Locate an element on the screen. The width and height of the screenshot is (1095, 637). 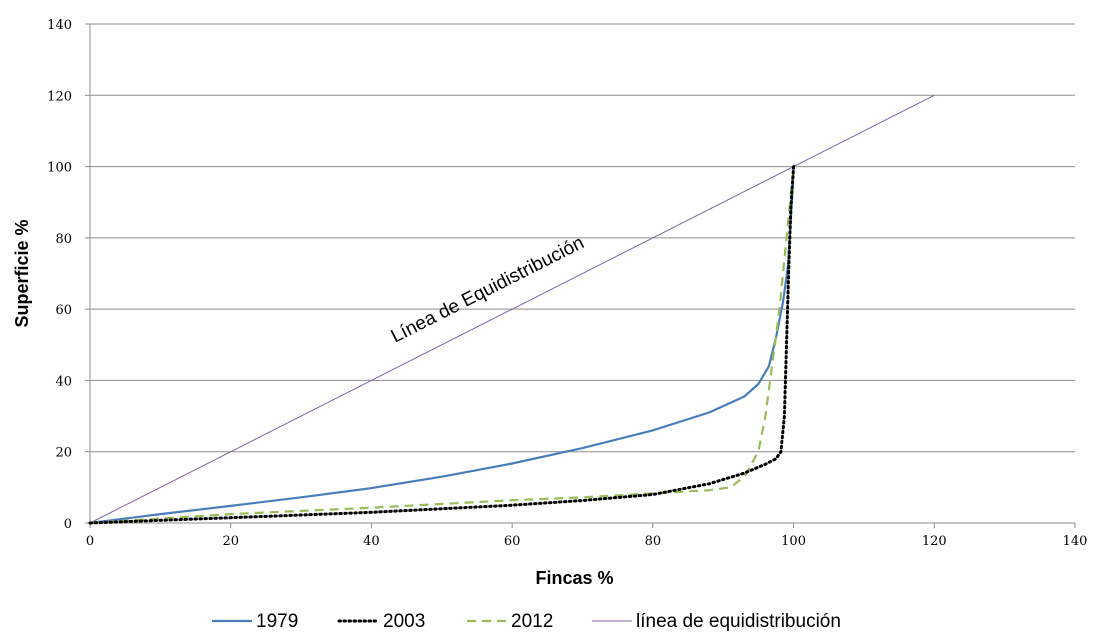
x-tick-label: 40 is located at coordinates (371, 541).